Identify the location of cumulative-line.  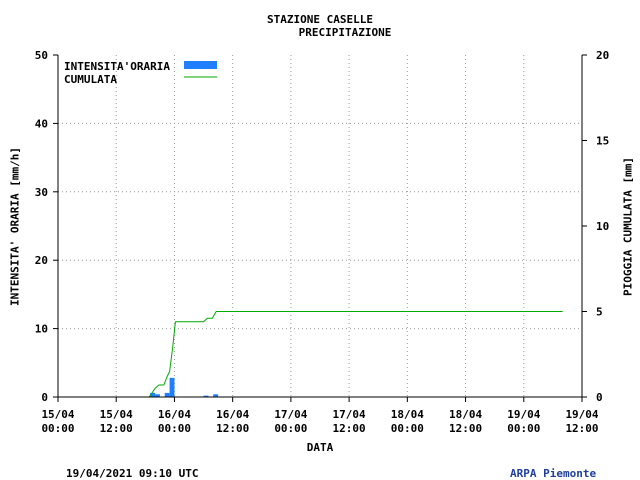
(310, 354).